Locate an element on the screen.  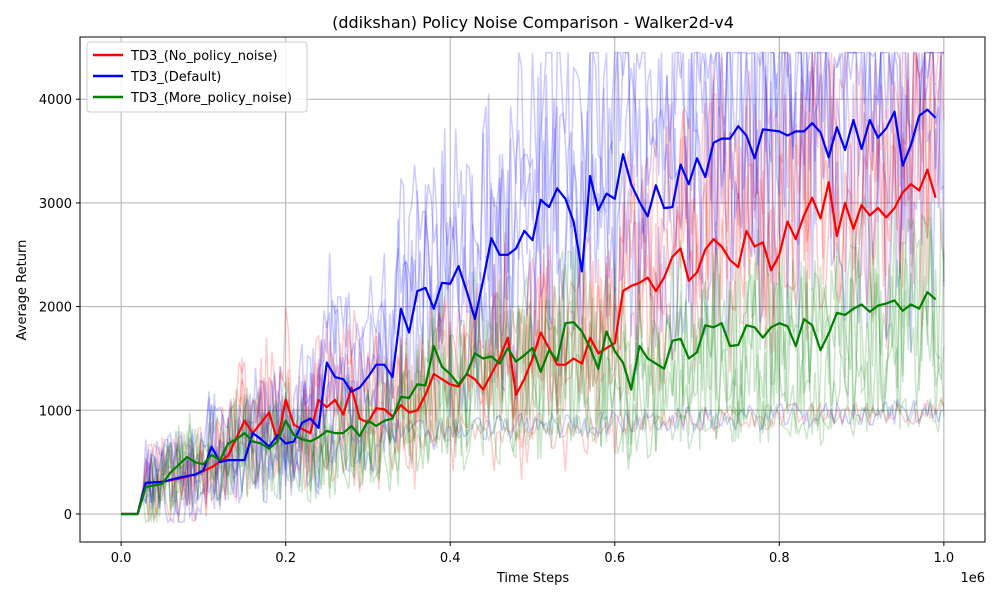
y-tick-label: 4000 is located at coordinates (55, 100).